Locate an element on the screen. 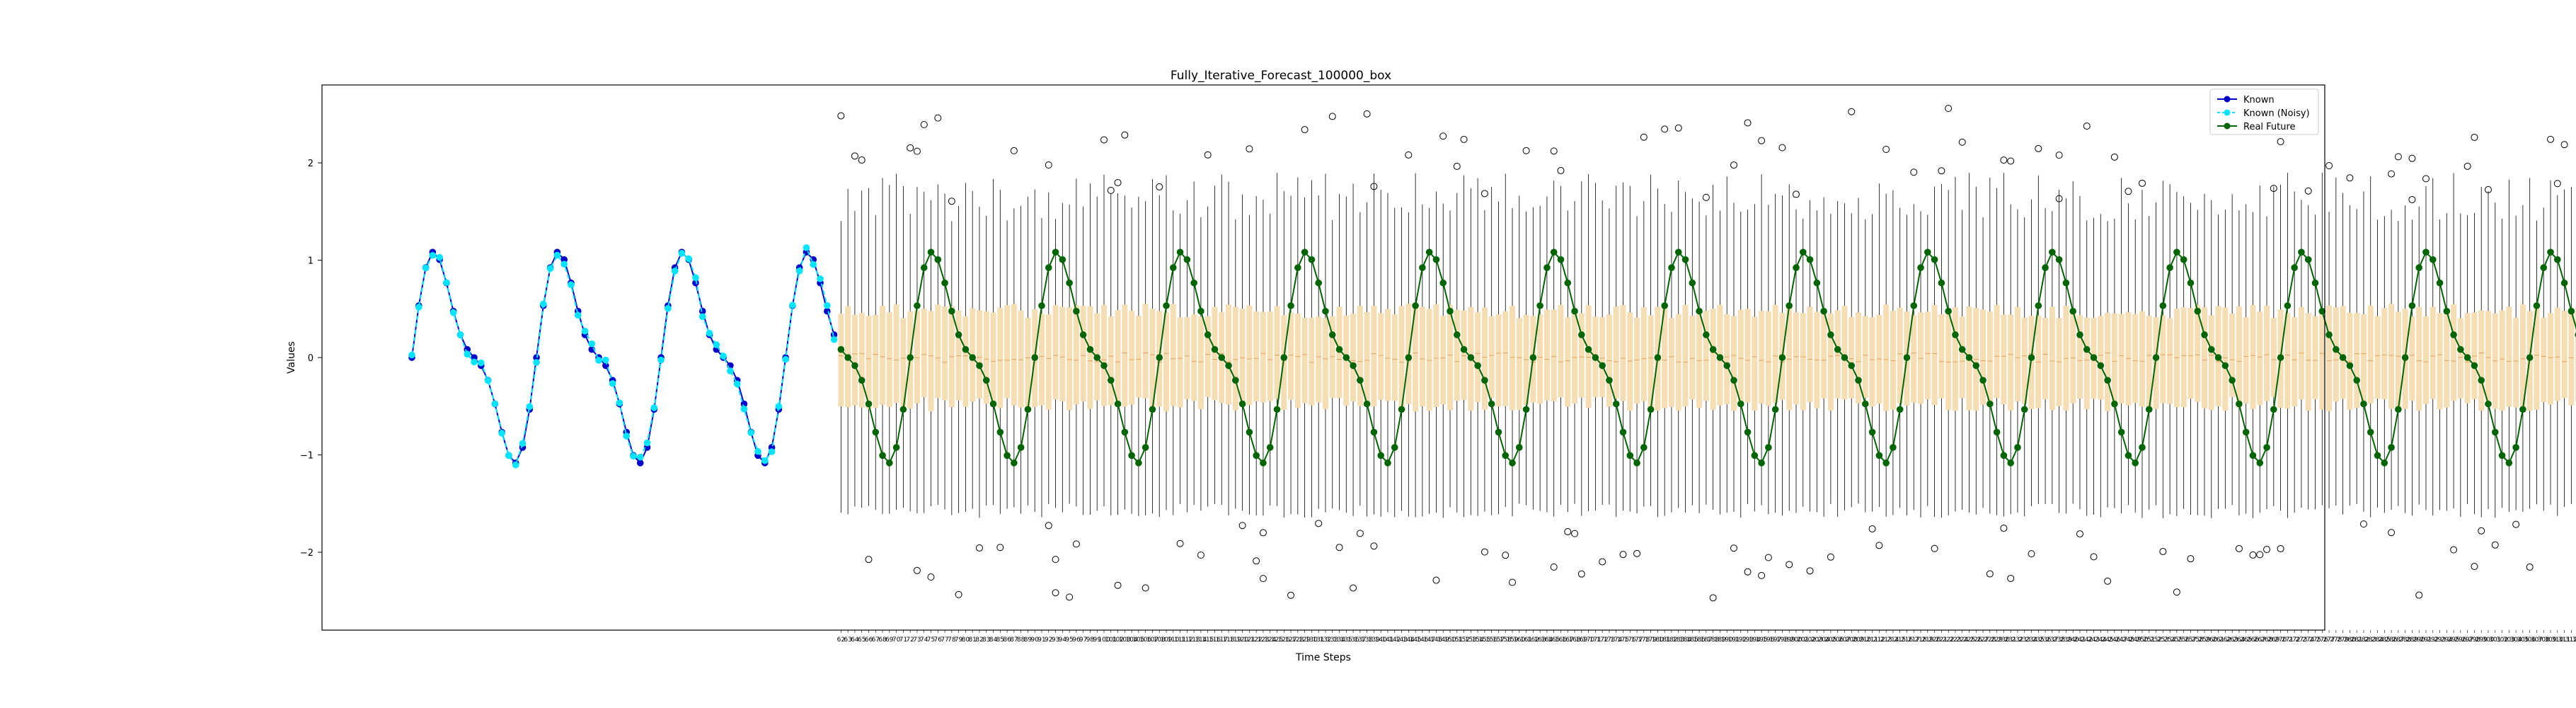 The image size is (2576, 708). x-tick-label: 295 is located at coordinates (2454, 640).